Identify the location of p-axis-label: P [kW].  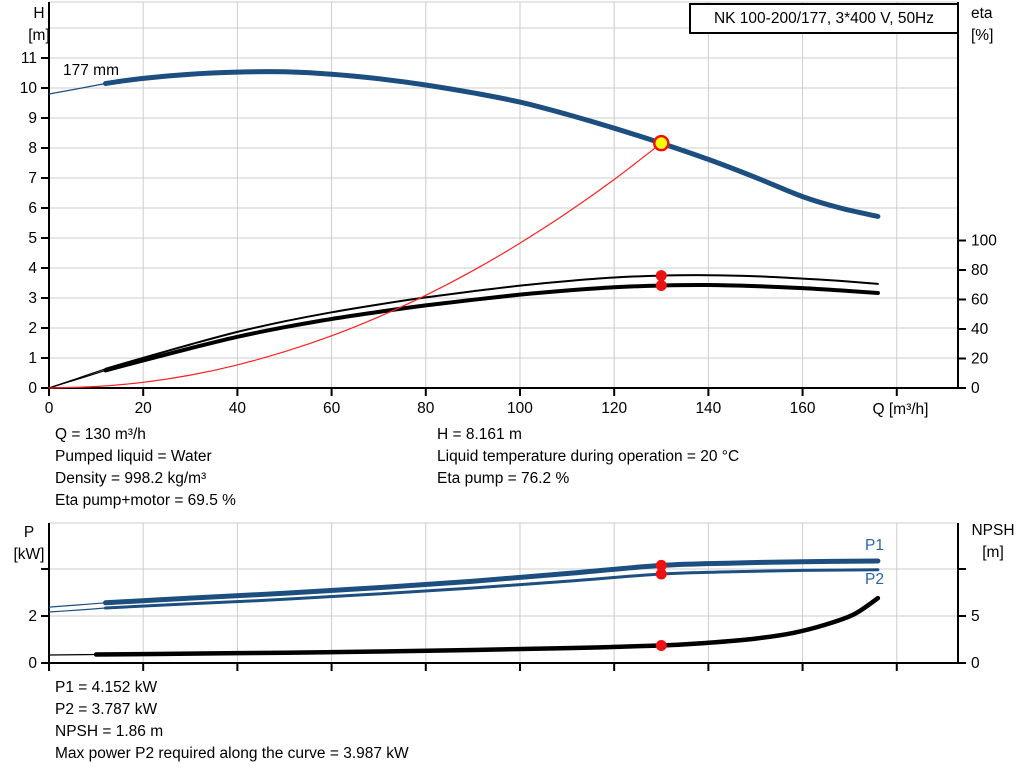
(29, 544).